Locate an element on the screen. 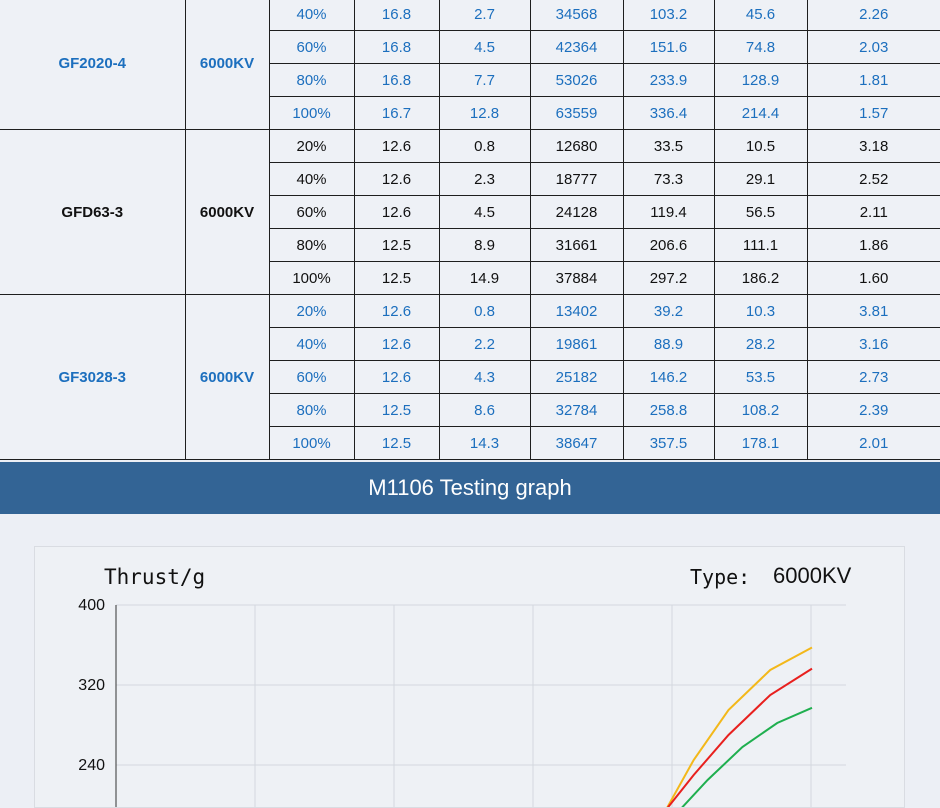 Image resolution: width=940 pixels, height=808 pixels. y-axis-title: Thrust/g is located at coordinates (155, 577).